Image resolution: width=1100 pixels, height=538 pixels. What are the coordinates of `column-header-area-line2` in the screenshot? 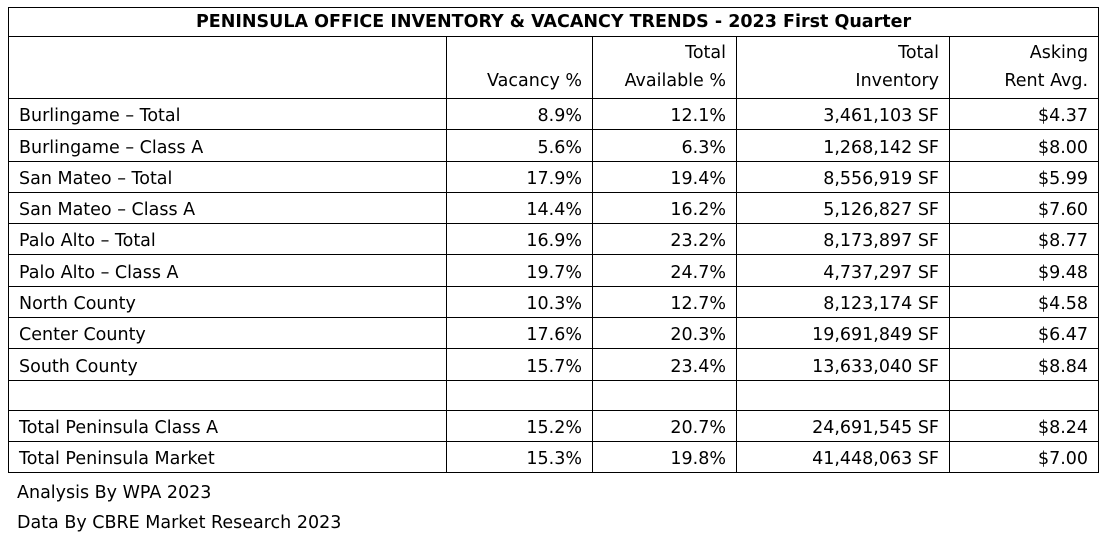 It's located at (227, 81).